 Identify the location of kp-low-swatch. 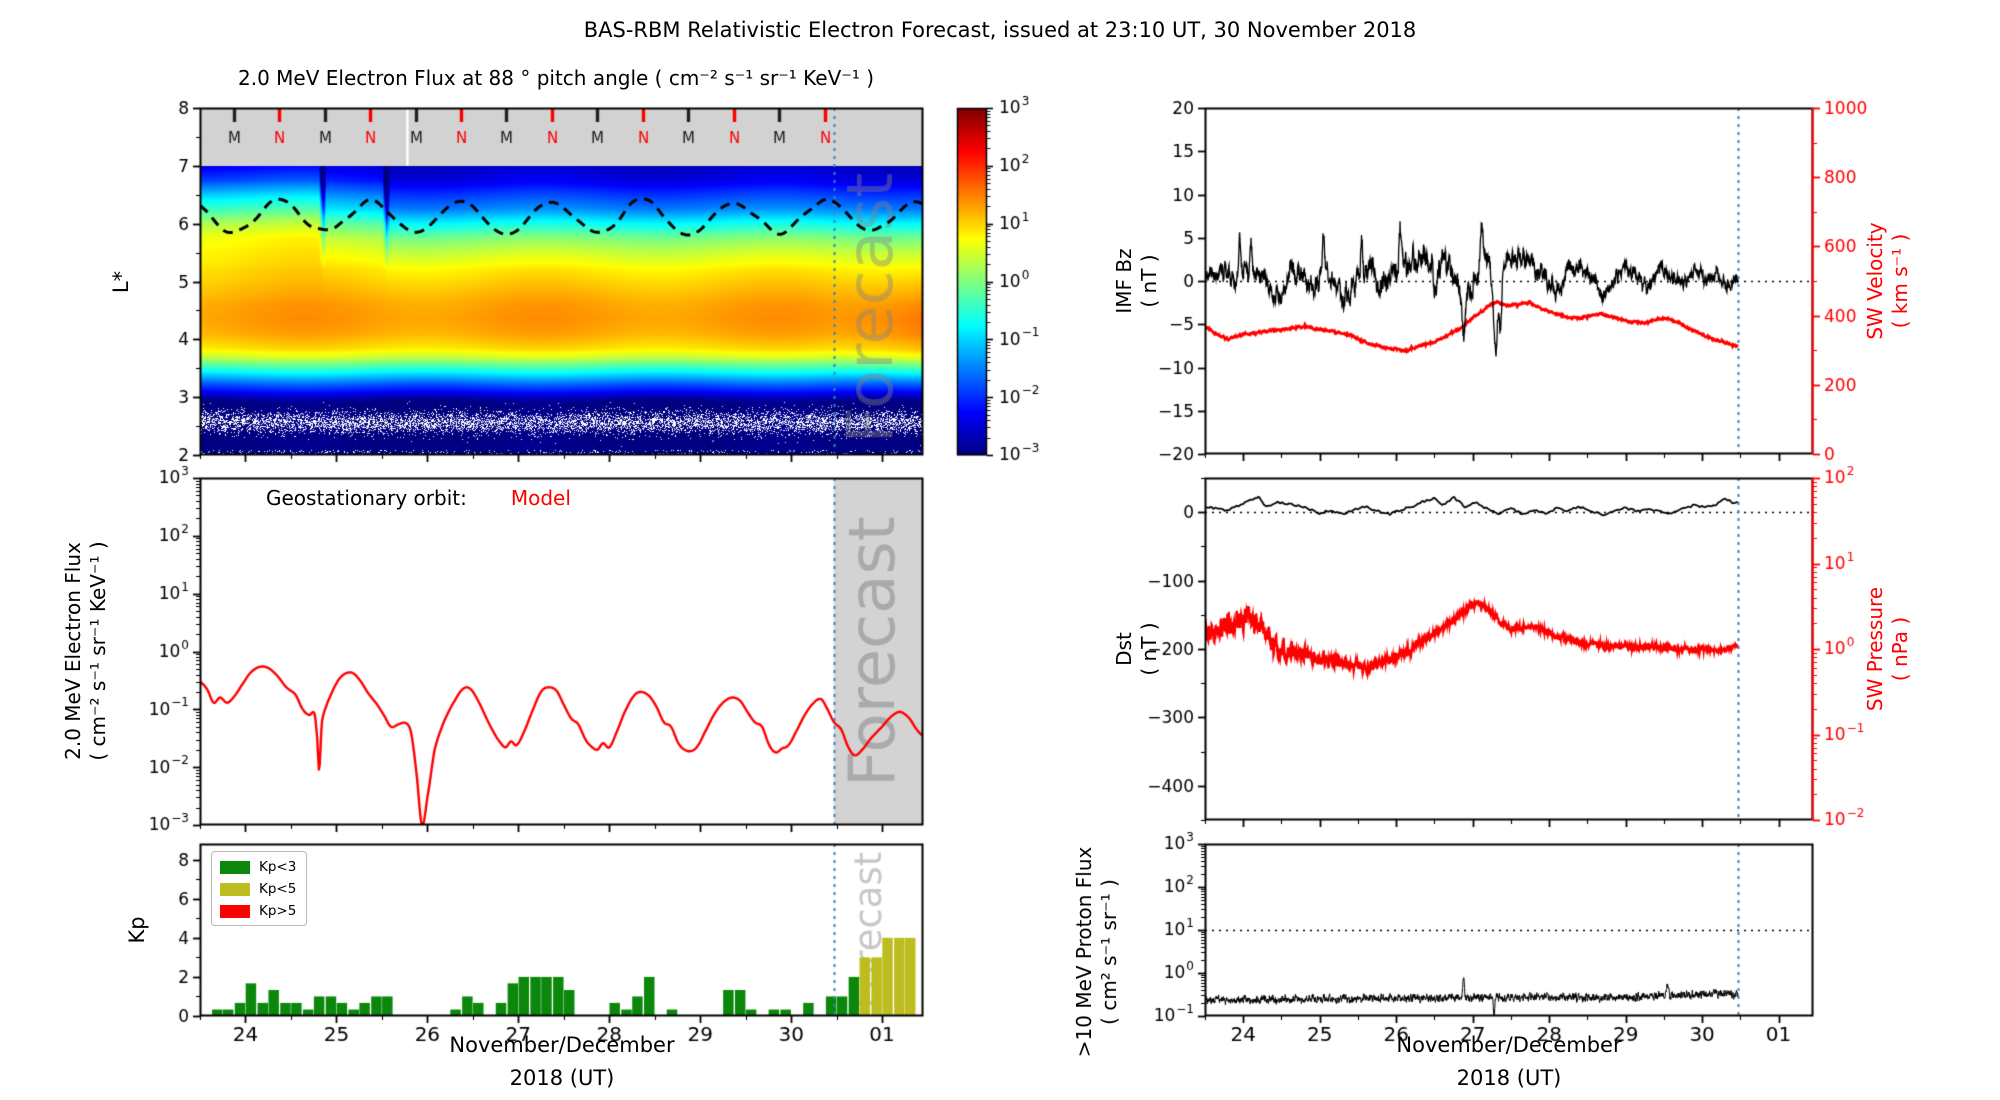
(235, 867).